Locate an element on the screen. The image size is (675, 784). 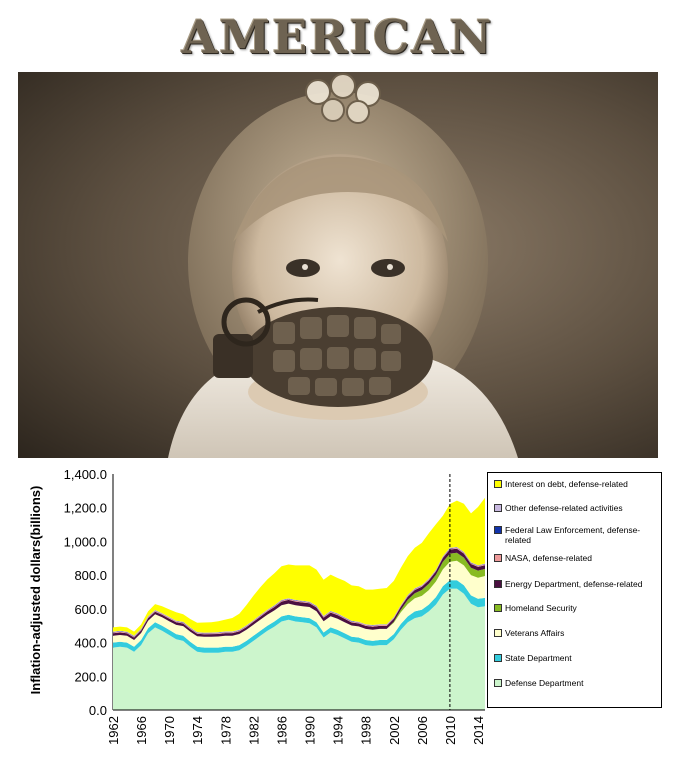
area-veterans-affairs is located at coordinates (299, 604).